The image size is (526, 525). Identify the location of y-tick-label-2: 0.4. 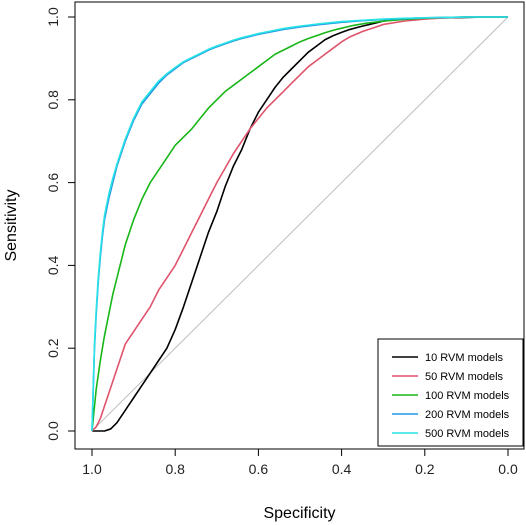
(53, 265).